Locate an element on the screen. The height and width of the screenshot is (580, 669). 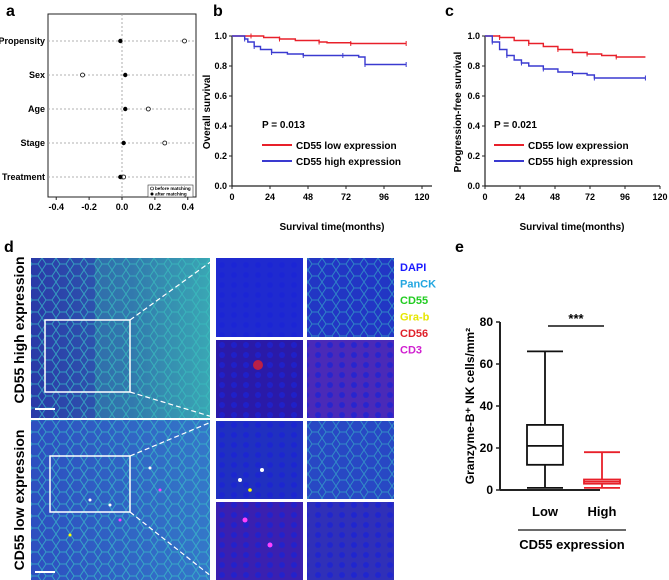
channel-legend-panck: PanCK is located at coordinates (418, 285).